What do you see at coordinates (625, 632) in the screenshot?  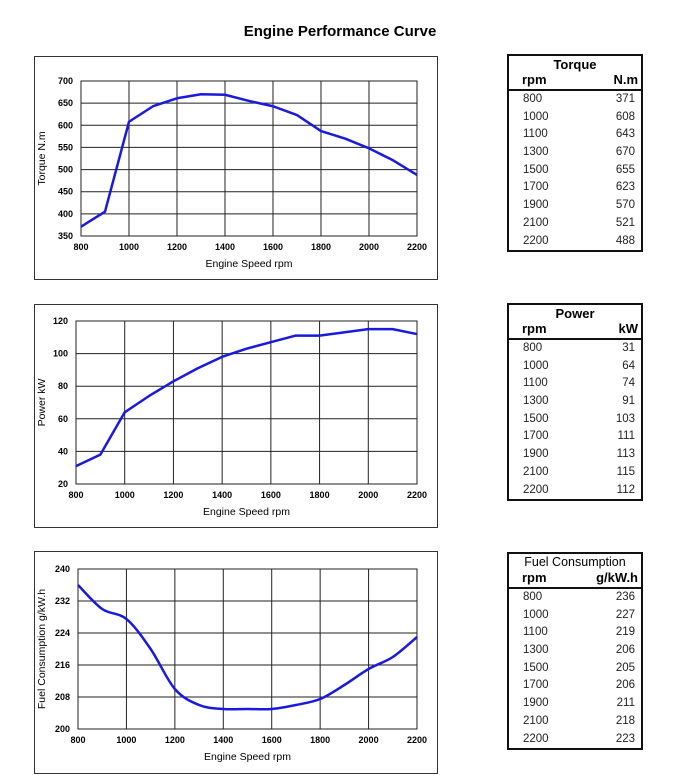 I see `cell-value: 219` at bounding box center [625, 632].